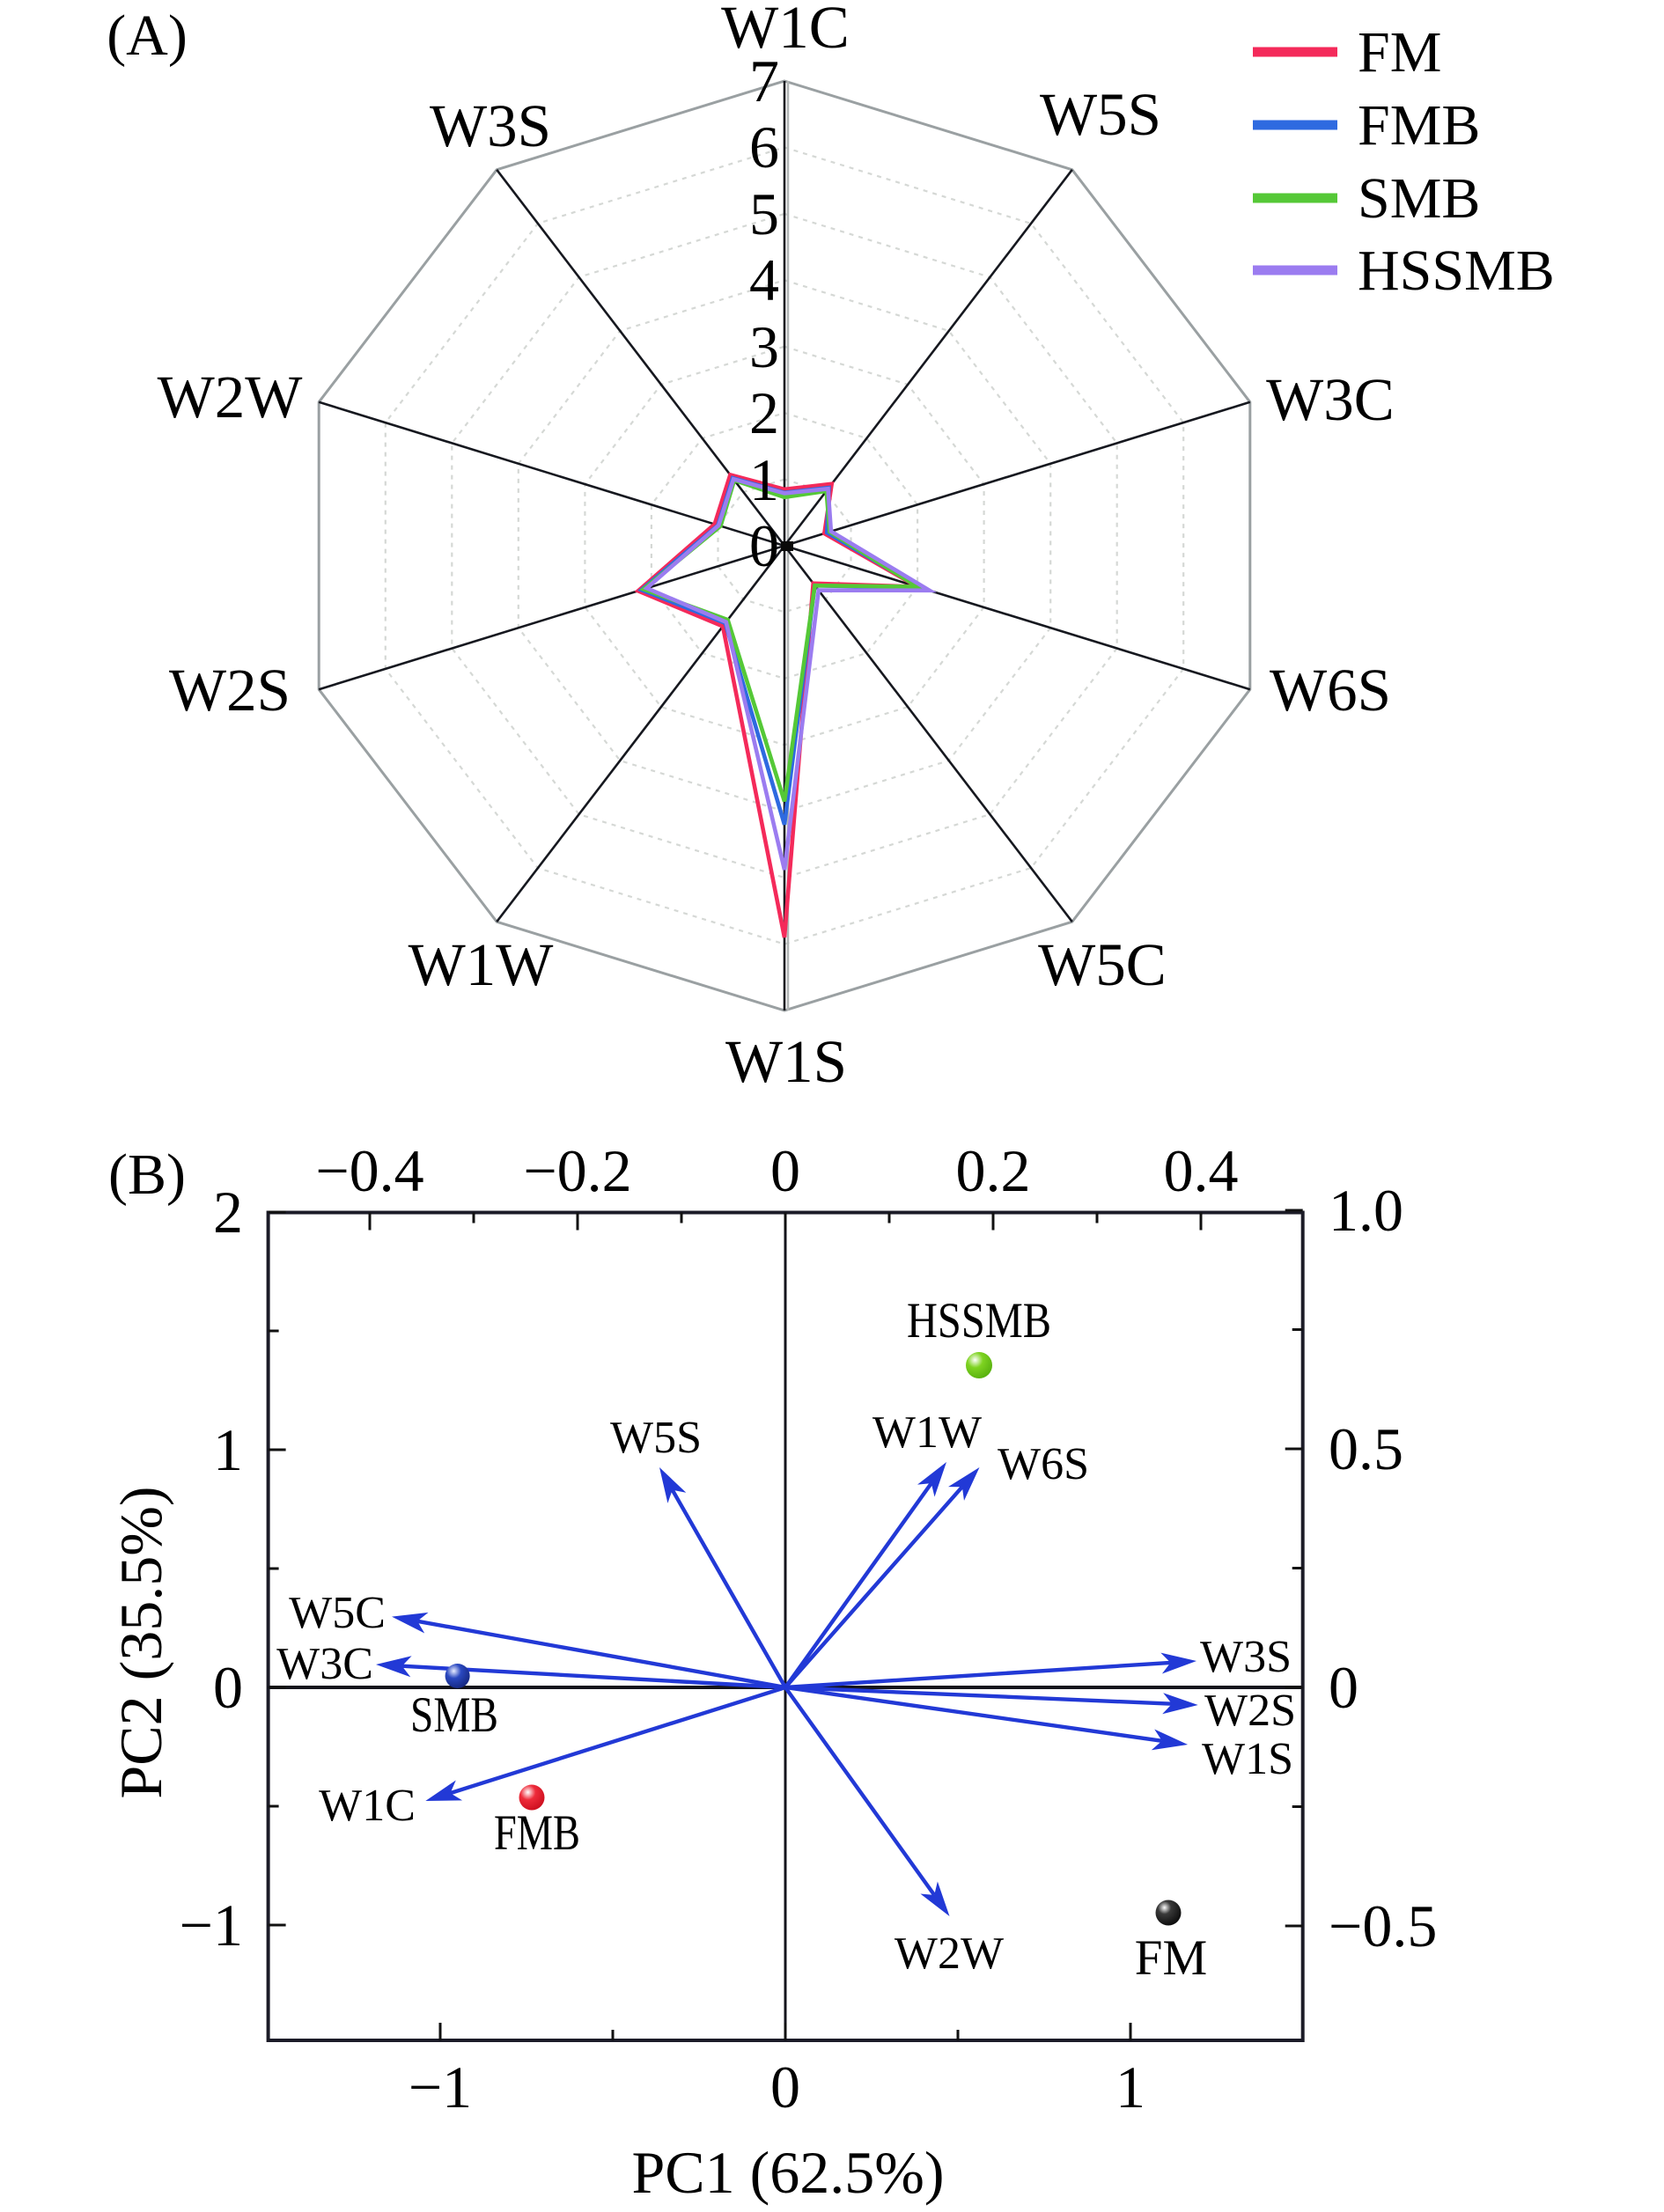  I want to click on svg-text: 0.2, so click(993, 1171).